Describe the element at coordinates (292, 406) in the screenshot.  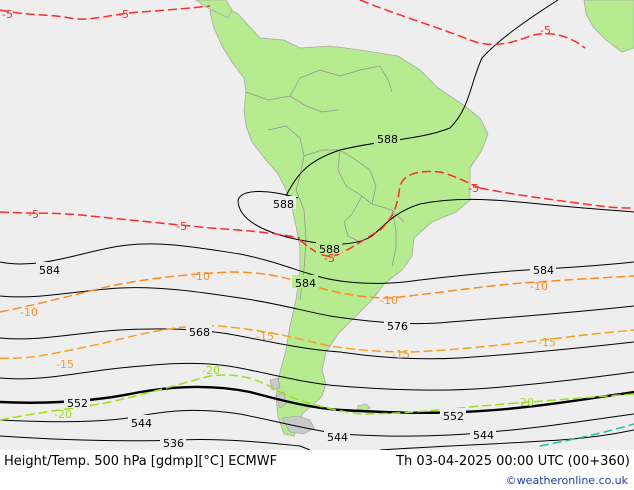
I see `tierra-del-fuego` at that location.